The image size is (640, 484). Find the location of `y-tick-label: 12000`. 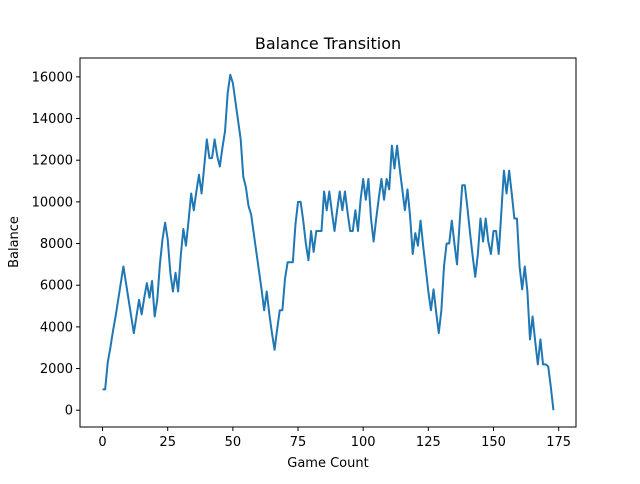

y-tick-label: 12000 is located at coordinates (52, 161).